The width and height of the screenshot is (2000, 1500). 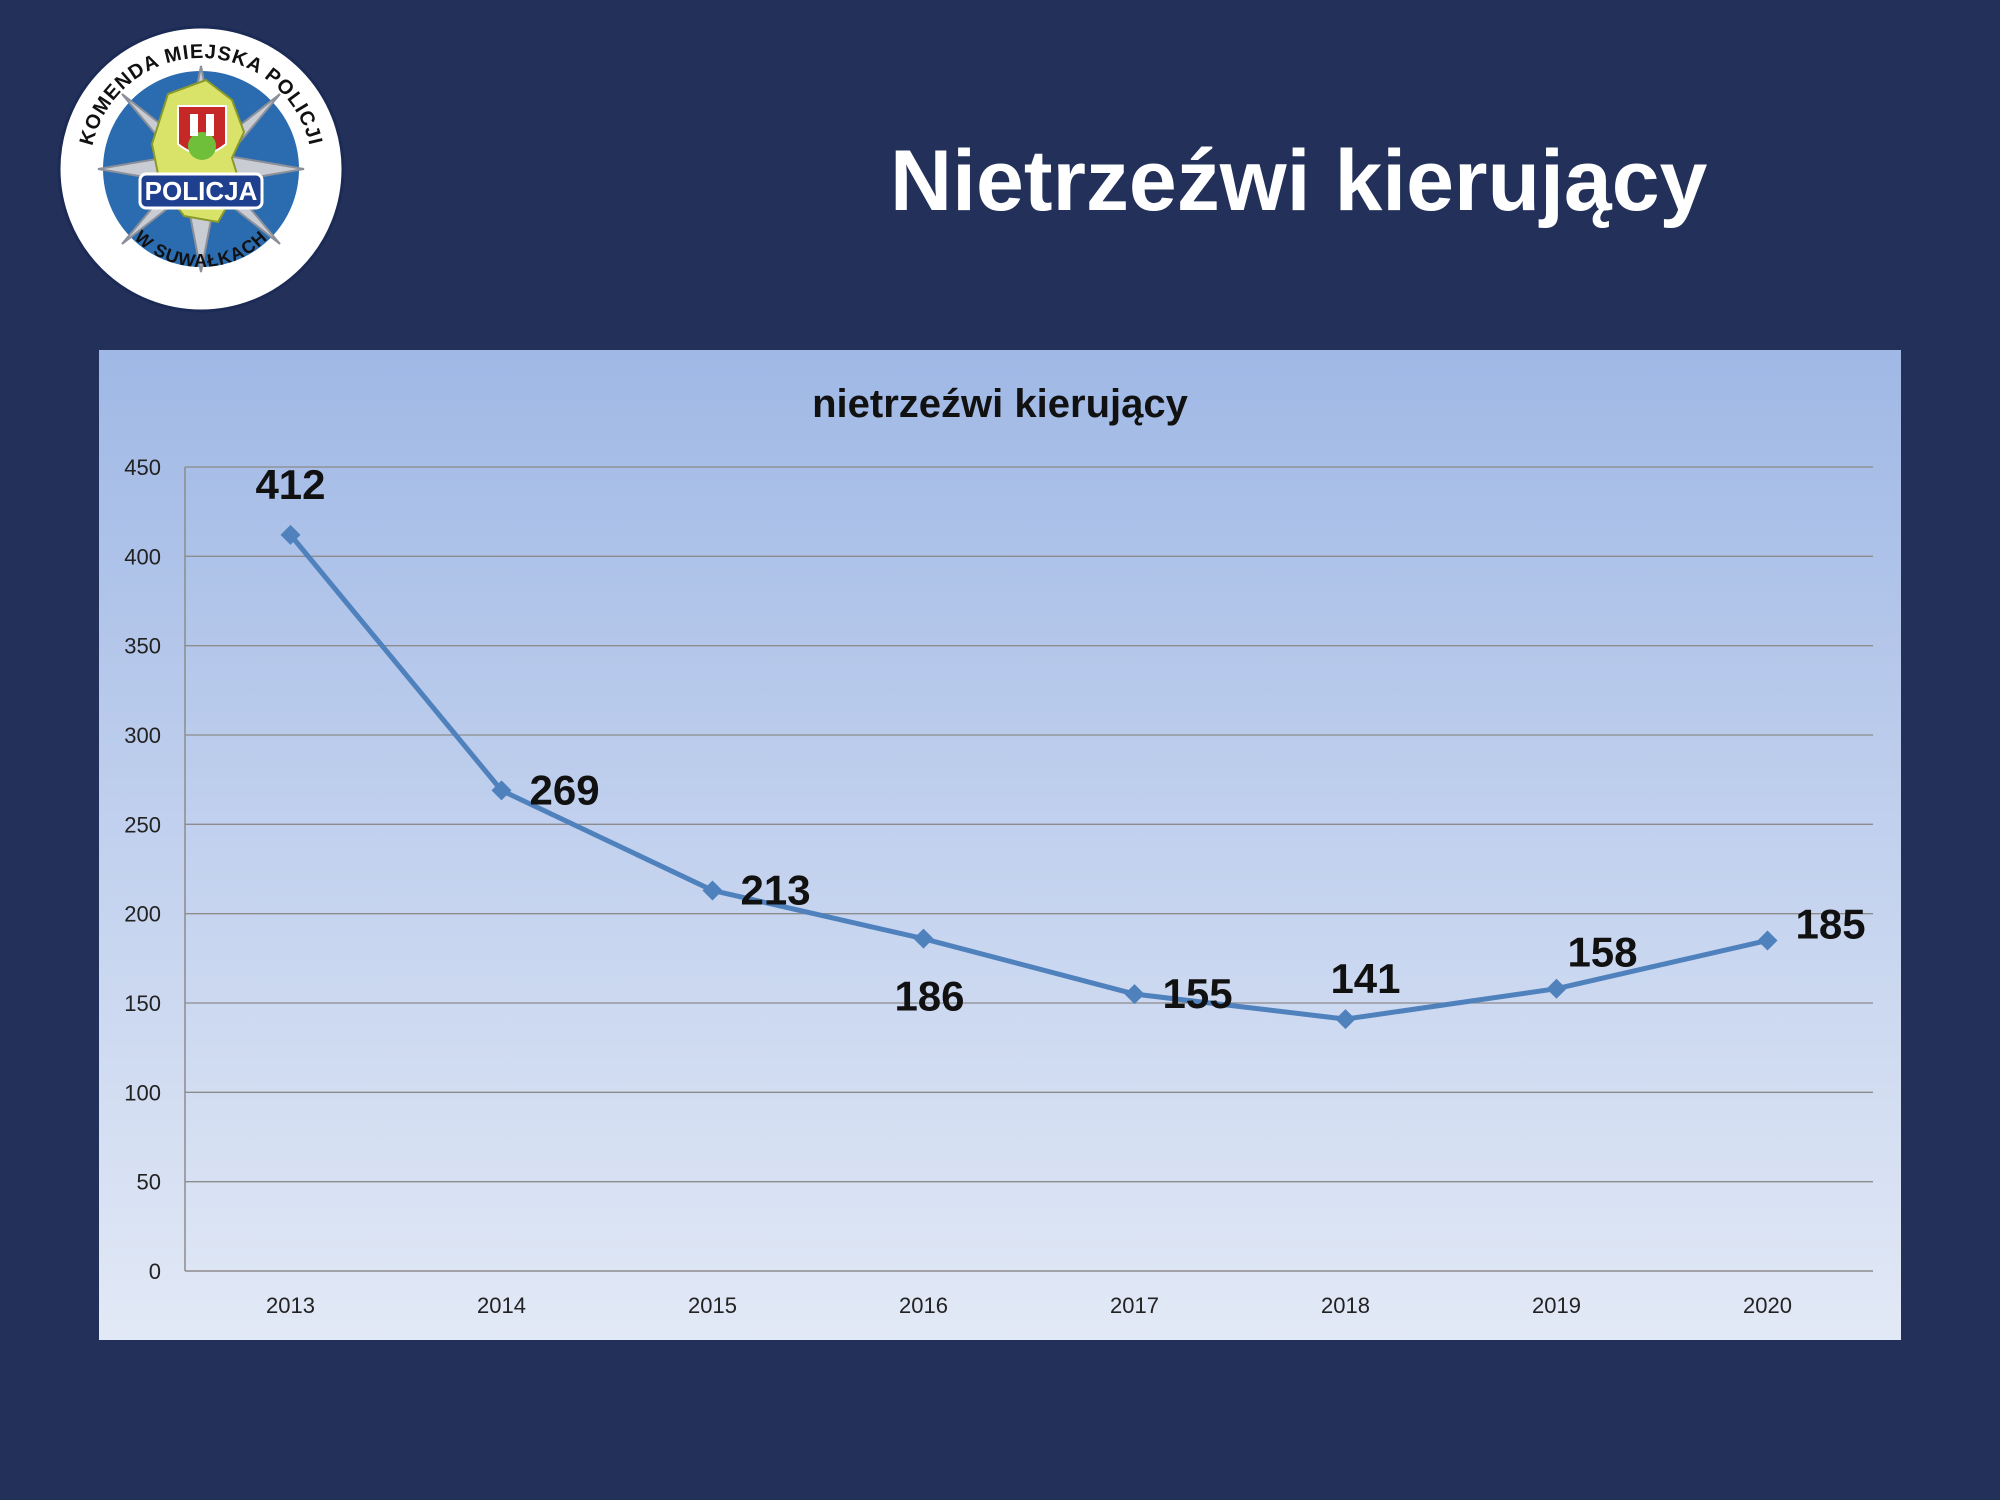 What do you see at coordinates (1299, 181) in the screenshot?
I see `slide-title: Nietrzeźwi kierujący` at bounding box center [1299, 181].